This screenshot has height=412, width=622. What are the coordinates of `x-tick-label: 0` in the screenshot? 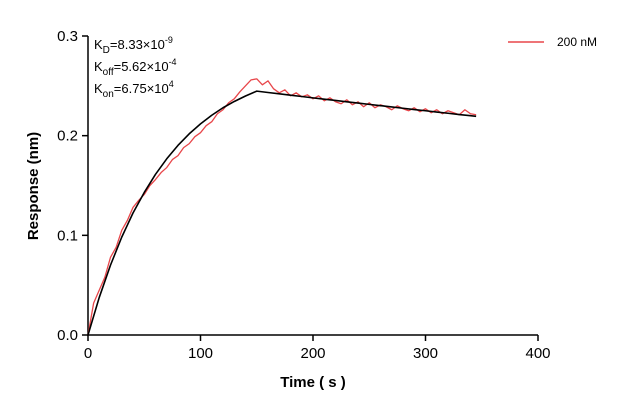 It's located at (88, 353).